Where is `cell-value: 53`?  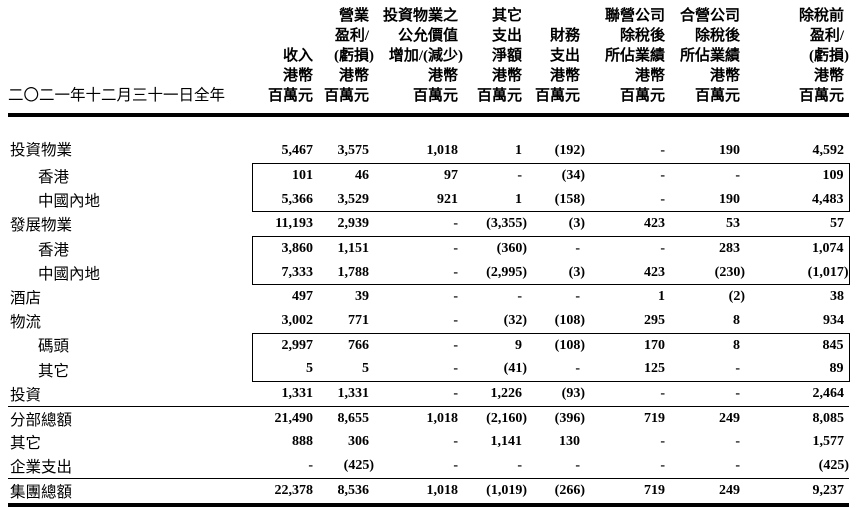 cell-value: 53 is located at coordinates (733, 224).